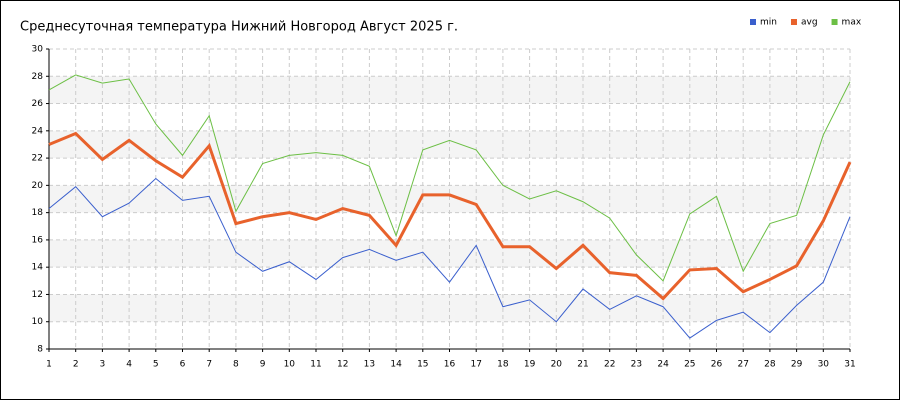 This screenshot has width=900, height=400. What do you see at coordinates (156, 365) in the screenshot?
I see `x-tick-label: 5` at bounding box center [156, 365].